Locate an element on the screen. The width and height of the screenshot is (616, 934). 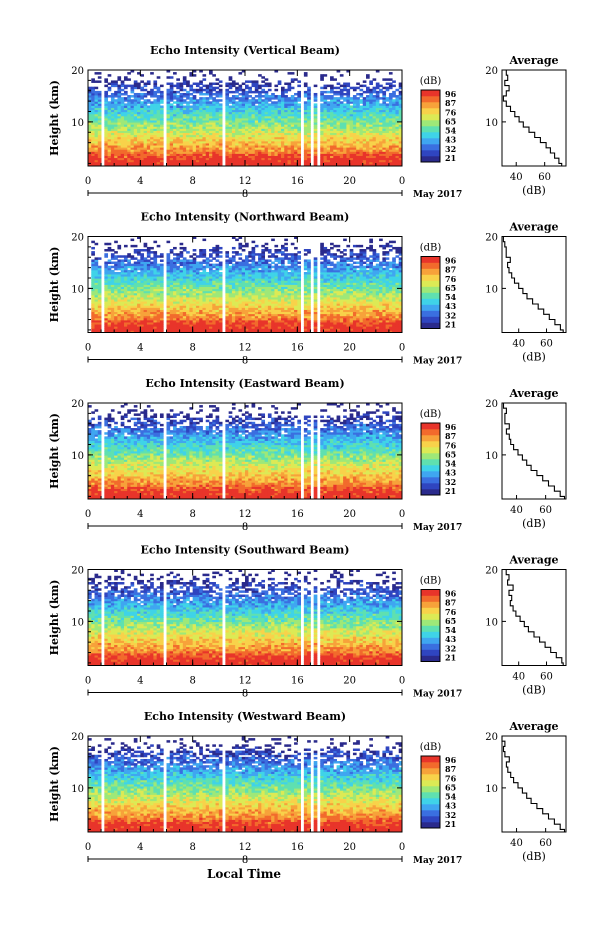
x-tick-label: 16 is located at coordinates (297, 181).